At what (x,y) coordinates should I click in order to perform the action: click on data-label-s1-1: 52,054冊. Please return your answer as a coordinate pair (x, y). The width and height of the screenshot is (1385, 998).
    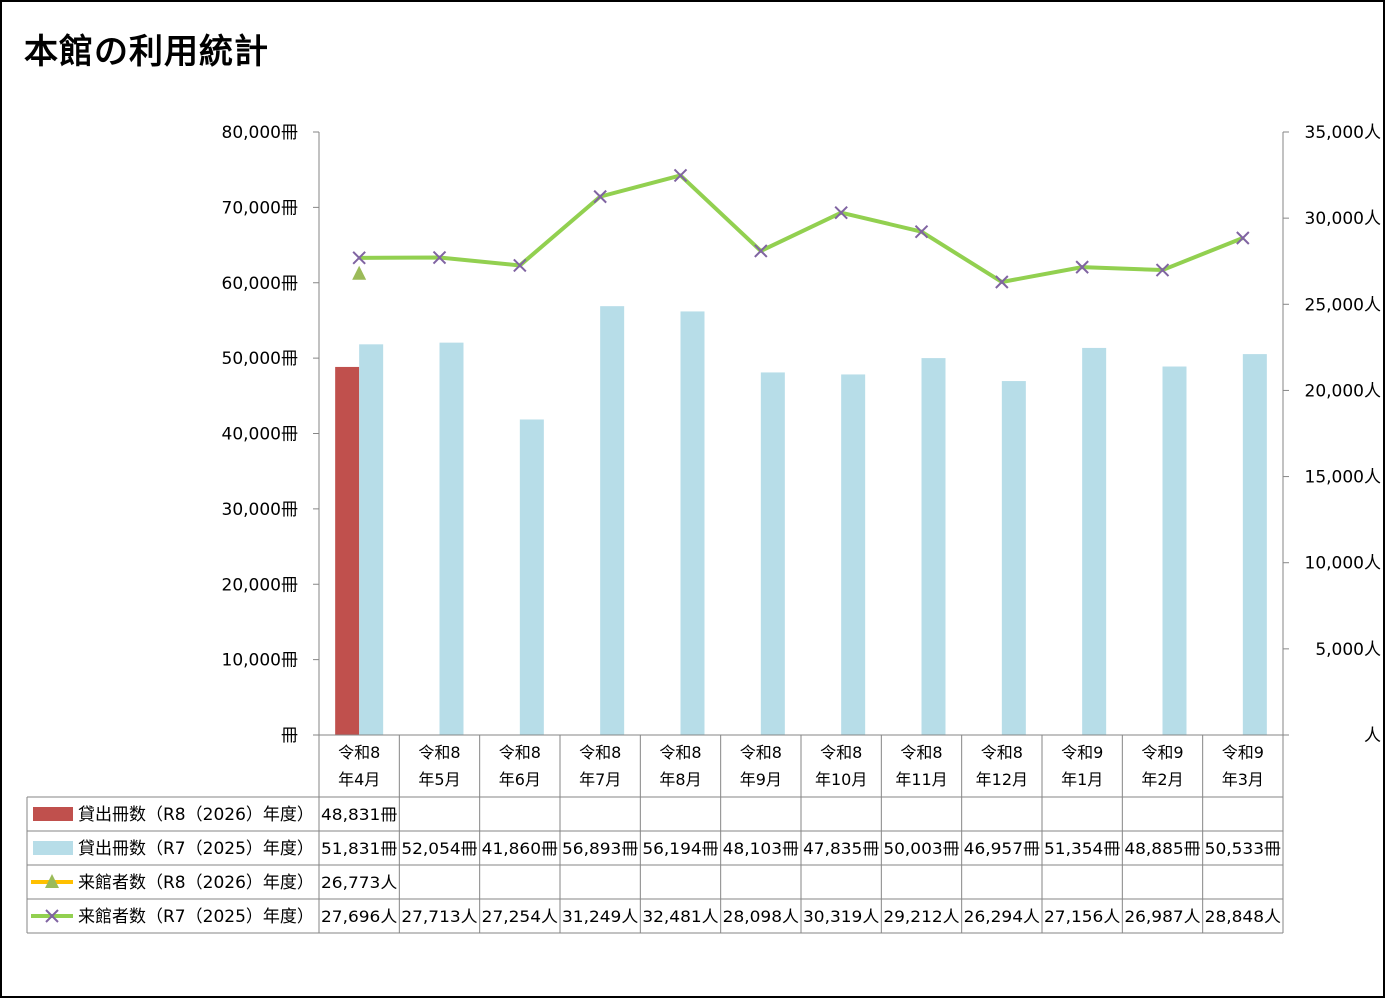
    Looking at the image, I should click on (439, 848).